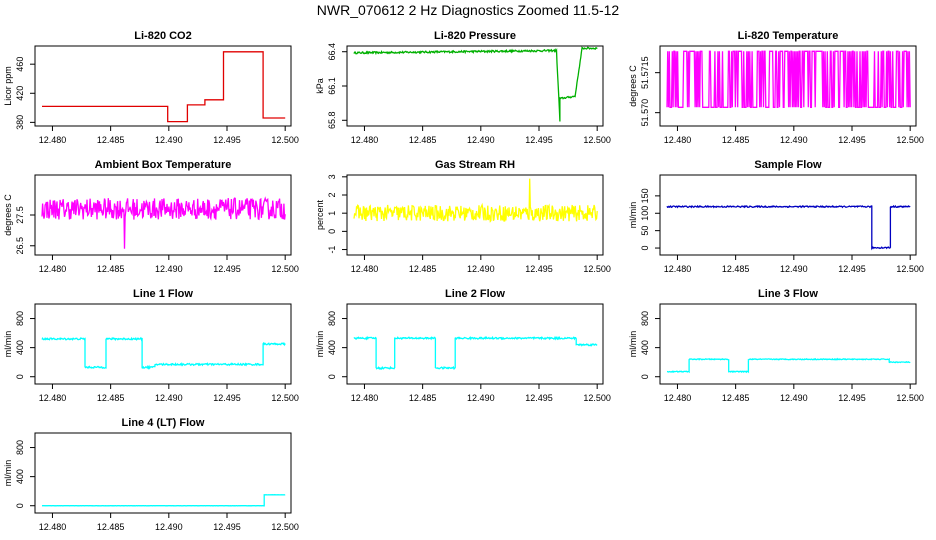 The width and height of the screenshot is (936, 540). What do you see at coordinates (645, 113) in the screenshot?
I see `y-tick-label: 51.570` at bounding box center [645, 113].